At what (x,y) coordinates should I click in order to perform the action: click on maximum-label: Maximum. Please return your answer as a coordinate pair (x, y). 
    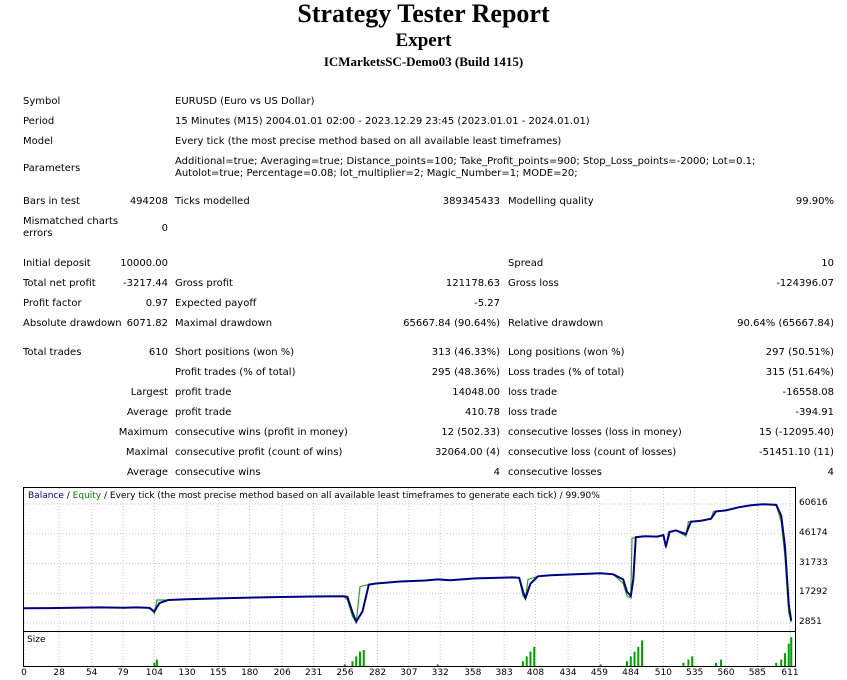
    Looking at the image, I should click on (143, 432).